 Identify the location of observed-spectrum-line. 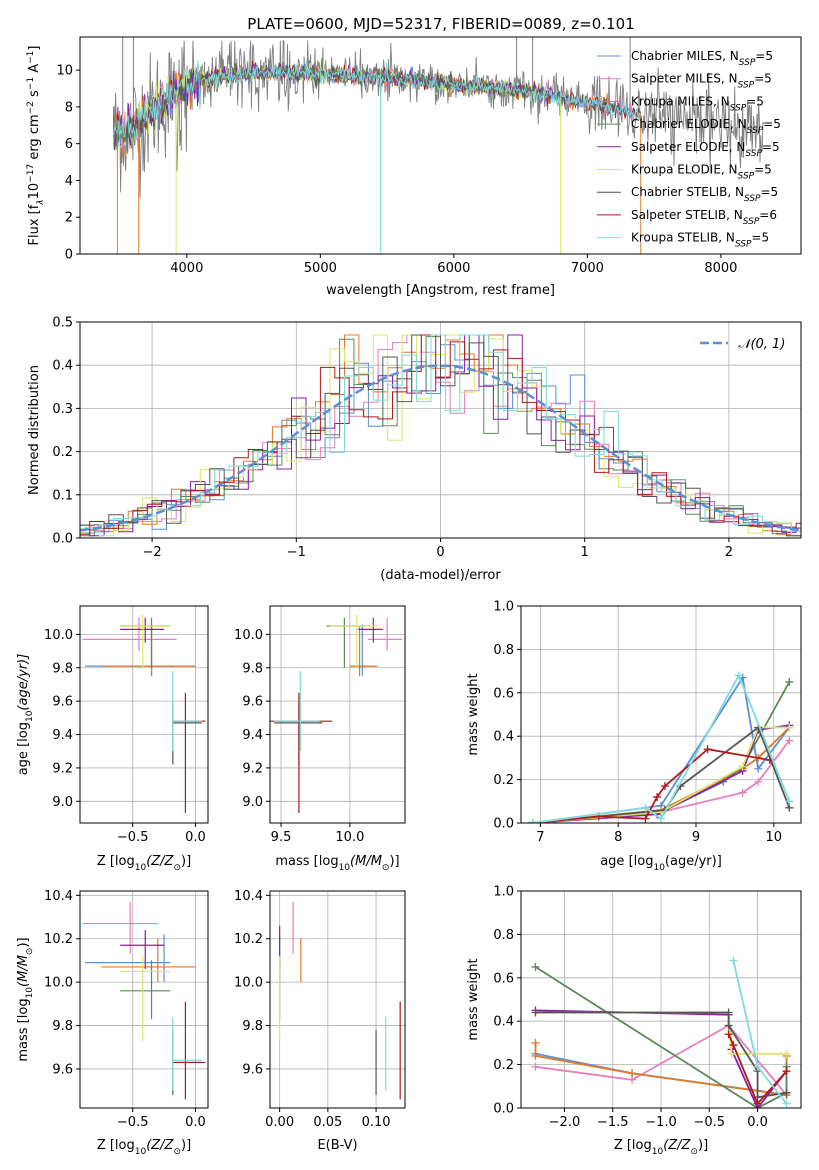
(438, 119).